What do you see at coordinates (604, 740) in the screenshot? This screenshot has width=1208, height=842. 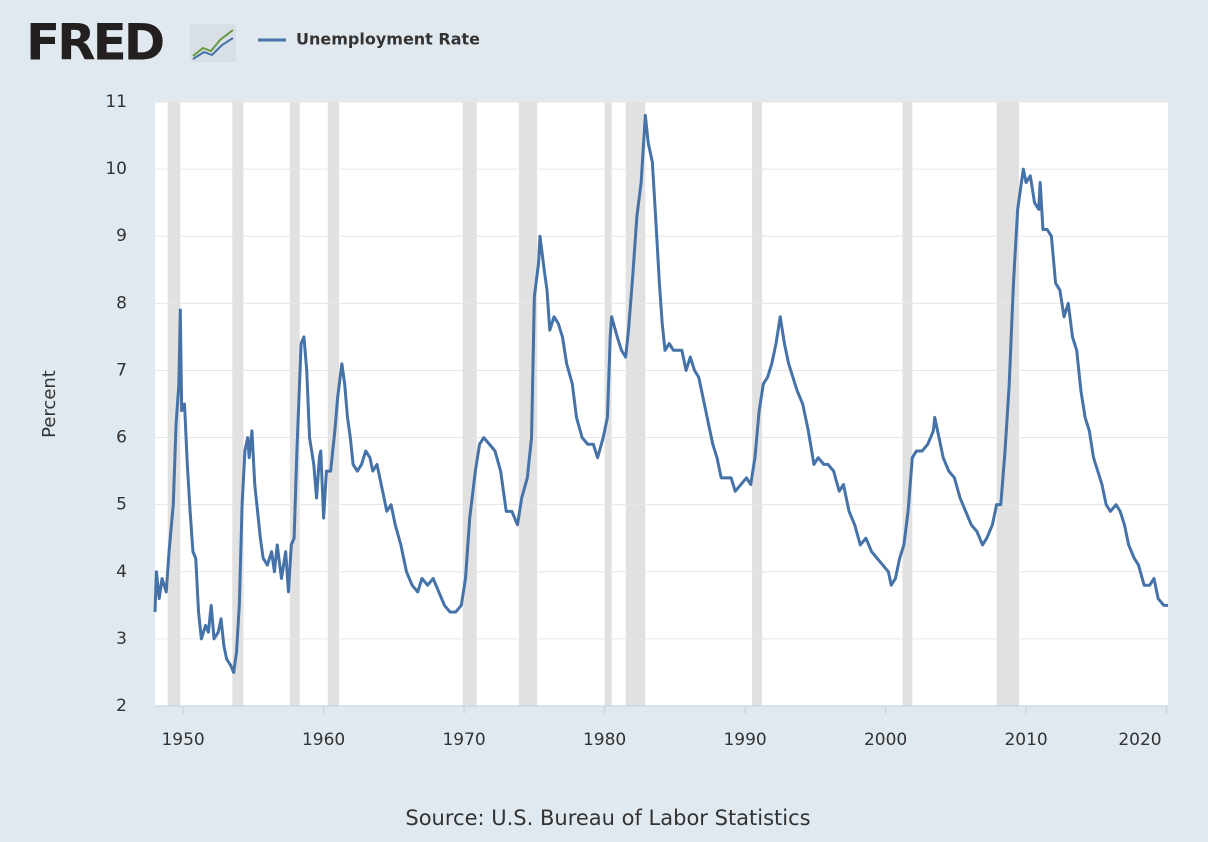 I see `x-tick-label: 1980` at bounding box center [604, 740].